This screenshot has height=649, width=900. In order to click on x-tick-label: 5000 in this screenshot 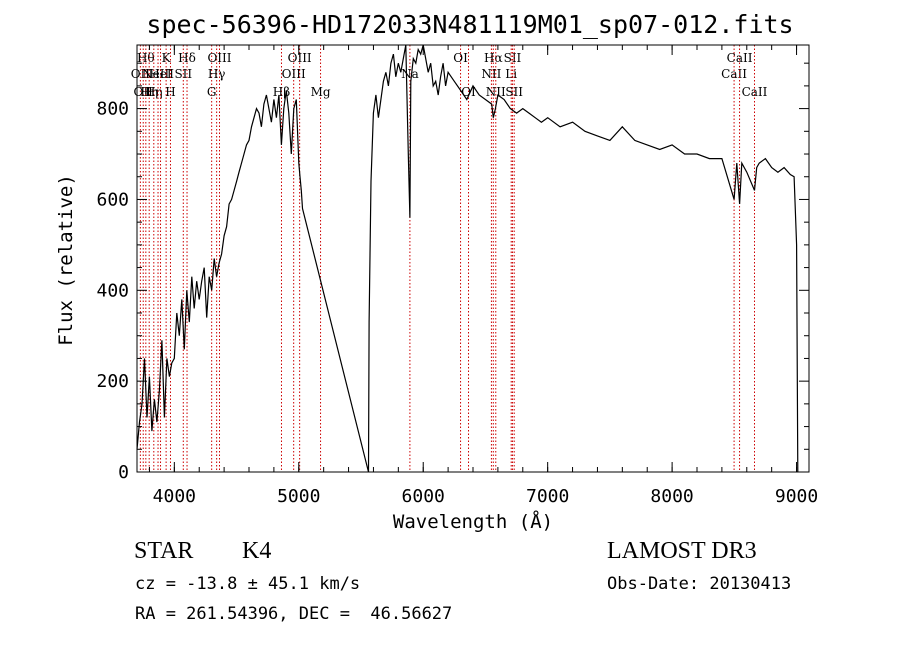, I will do `click(298, 496)`.